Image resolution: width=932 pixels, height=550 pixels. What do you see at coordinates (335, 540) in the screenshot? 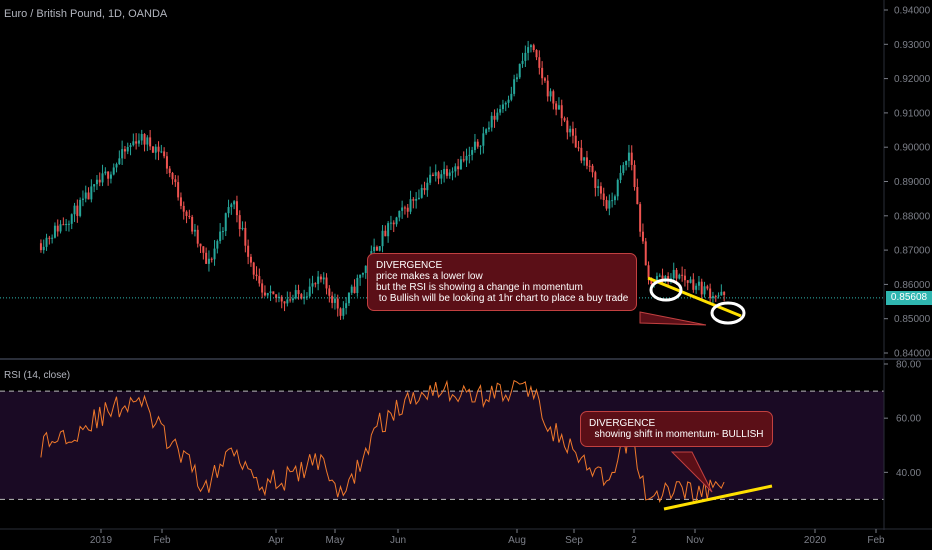
I see `time-tick-label: May` at bounding box center [335, 540].